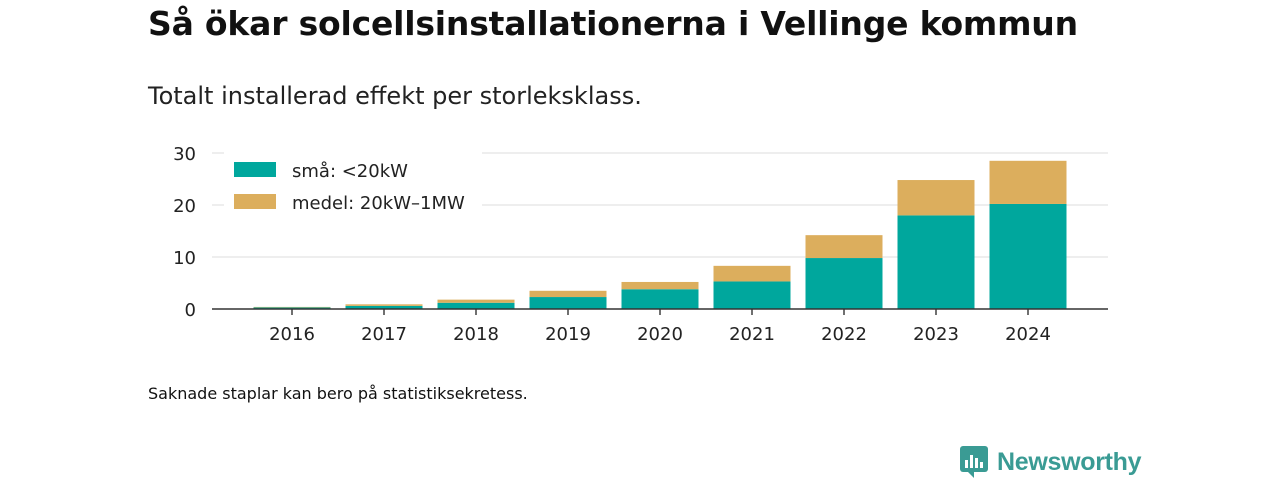 The height and width of the screenshot is (480, 1280). Describe the element at coordinates (476, 334) in the screenshot. I see `x-tick-label: 2018` at that location.